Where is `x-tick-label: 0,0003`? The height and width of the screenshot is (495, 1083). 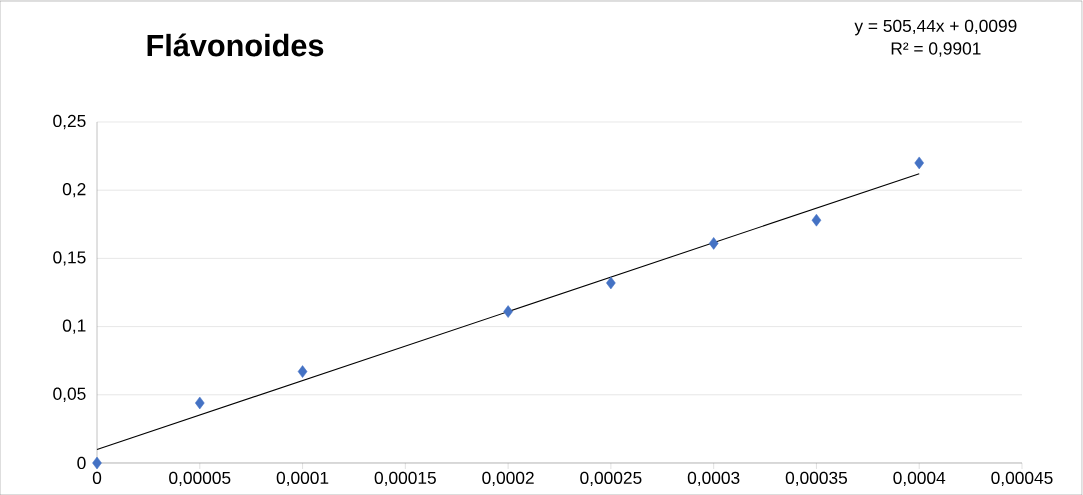 x-tick-label: 0,0003 is located at coordinates (713, 479).